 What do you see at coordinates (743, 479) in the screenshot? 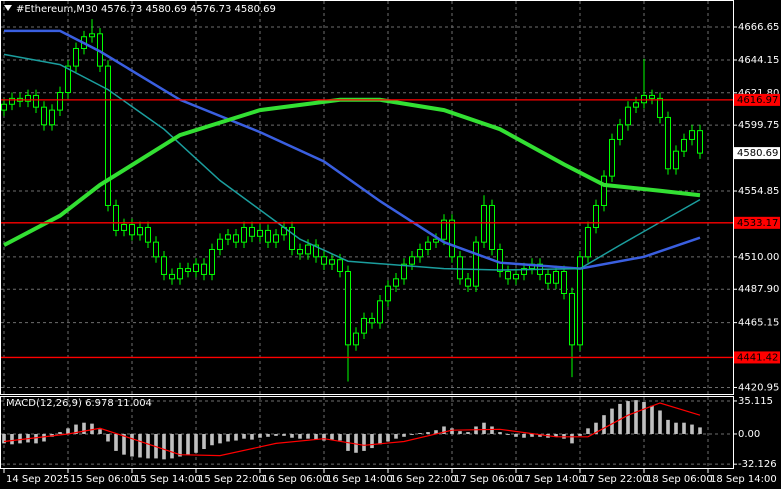
I see `x-tick-label: 18 Sep 14:00` at bounding box center [743, 479].